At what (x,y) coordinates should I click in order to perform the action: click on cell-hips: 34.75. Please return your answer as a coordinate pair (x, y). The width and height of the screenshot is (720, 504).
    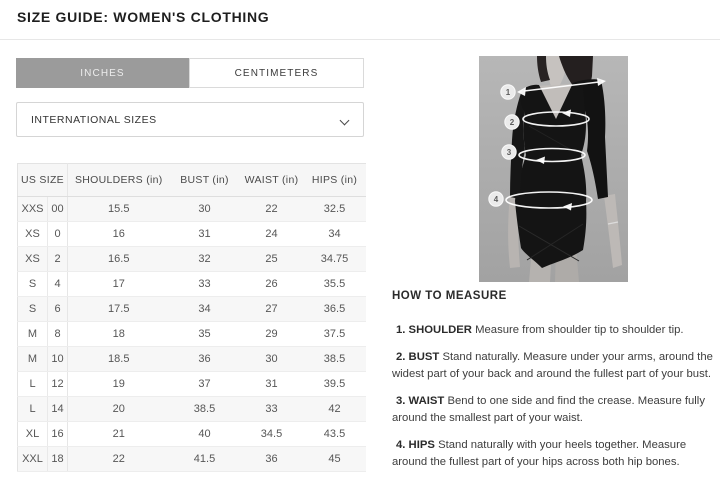
    Looking at the image, I should click on (334, 259).